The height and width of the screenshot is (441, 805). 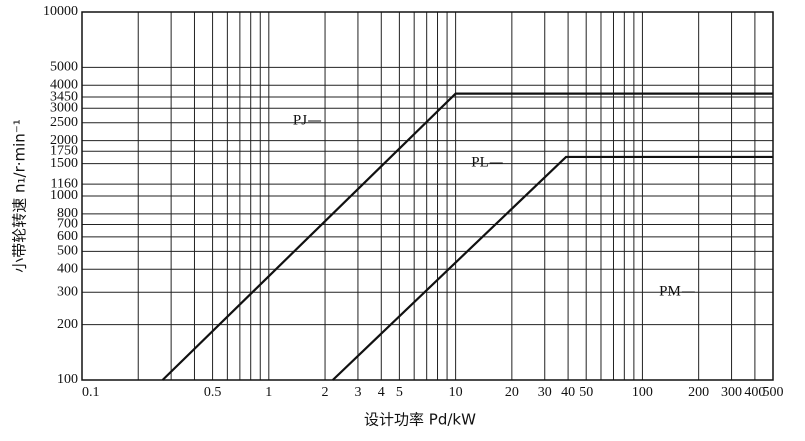 I want to click on x-tick-label: 40, so click(x=568, y=392).